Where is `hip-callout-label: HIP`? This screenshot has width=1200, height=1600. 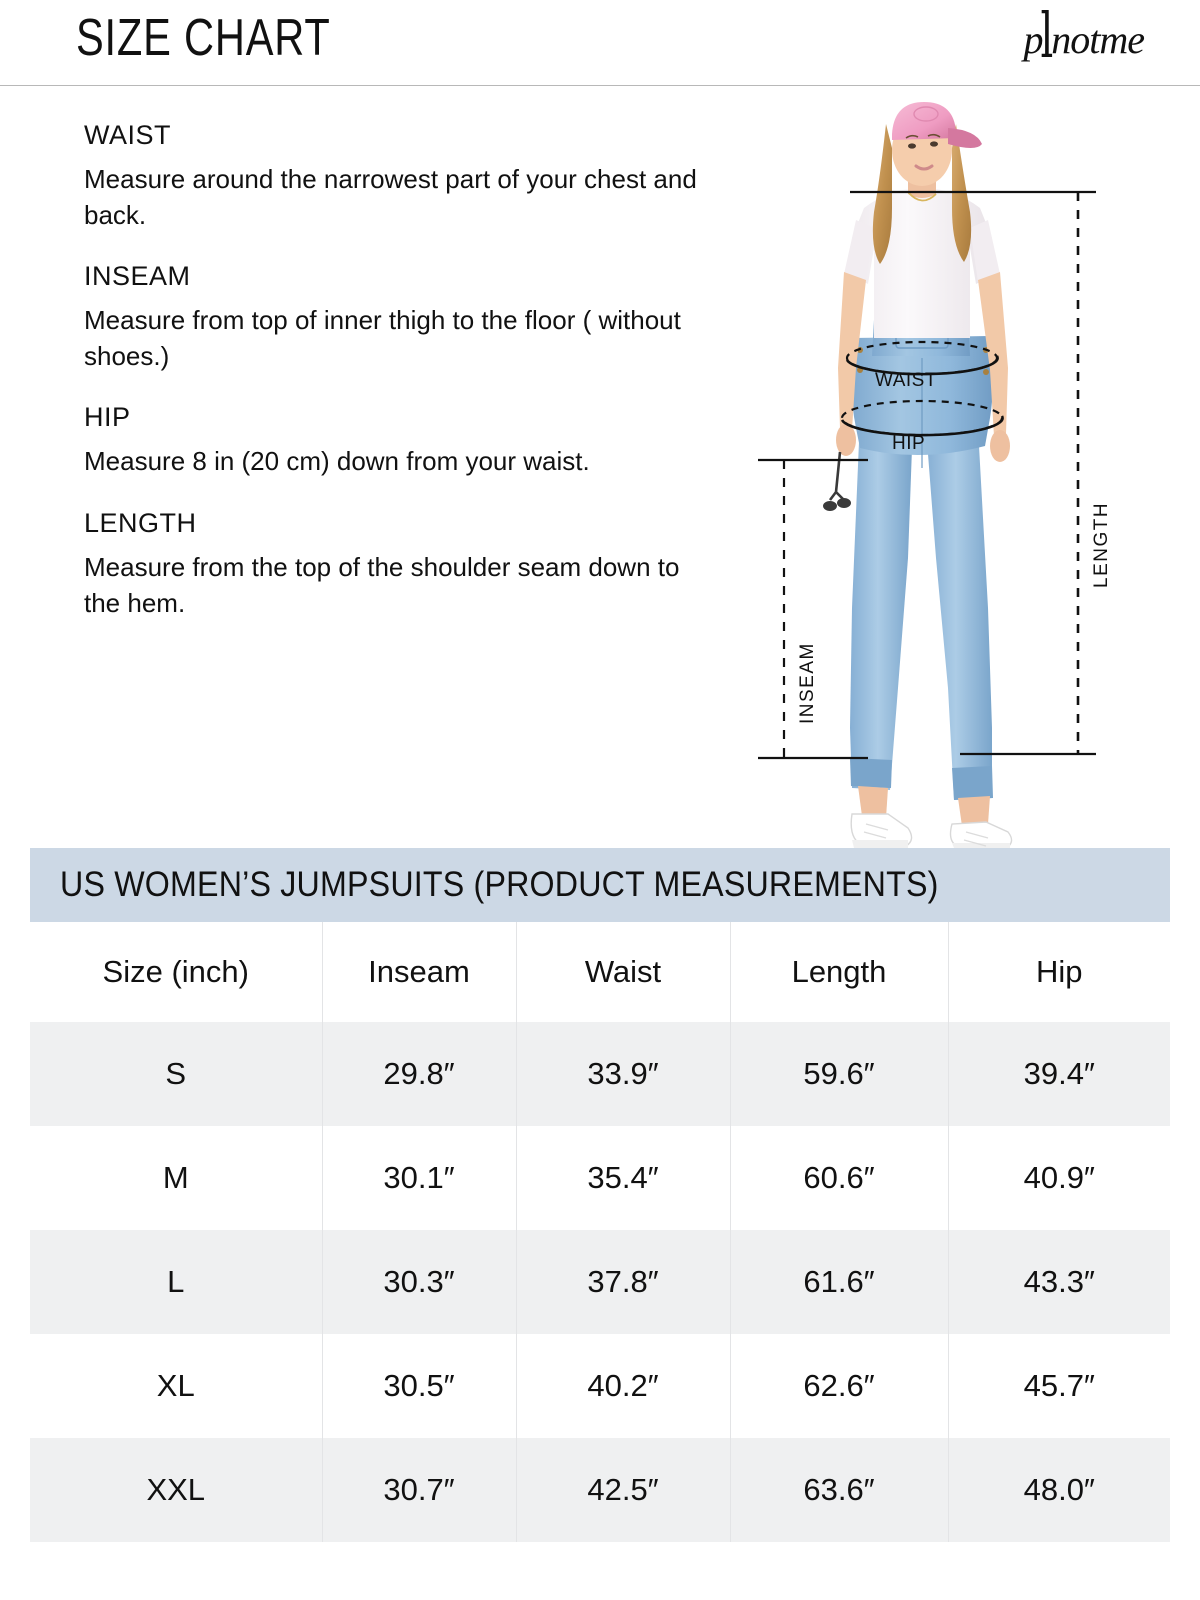 hip-callout-label: HIP is located at coordinates (909, 443).